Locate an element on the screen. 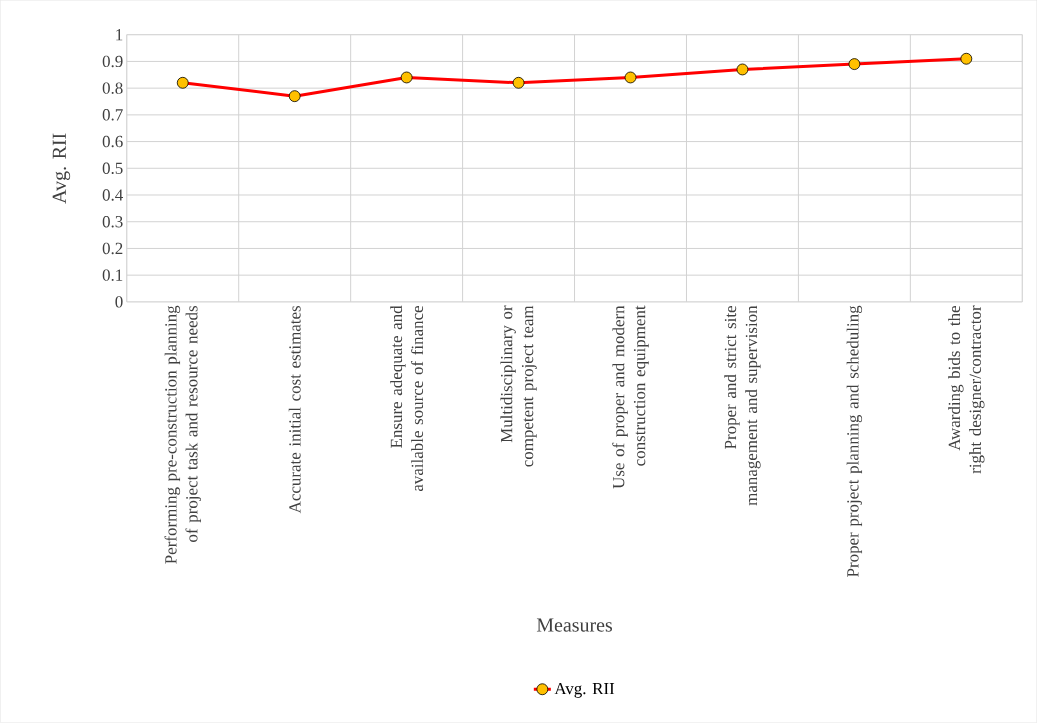 The image size is (1037, 723). x-tick-label: Multidisciplinary or competent project team is located at coordinates (518, 386).